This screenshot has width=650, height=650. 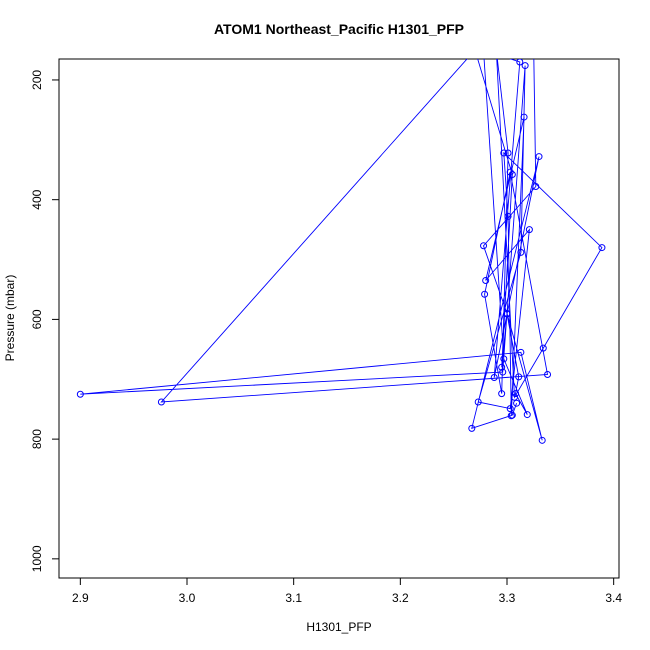 What do you see at coordinates (338, 627) in the screenshot?
I see `x-axis-title: H1301_PFP` at bounding box center [338, 627].